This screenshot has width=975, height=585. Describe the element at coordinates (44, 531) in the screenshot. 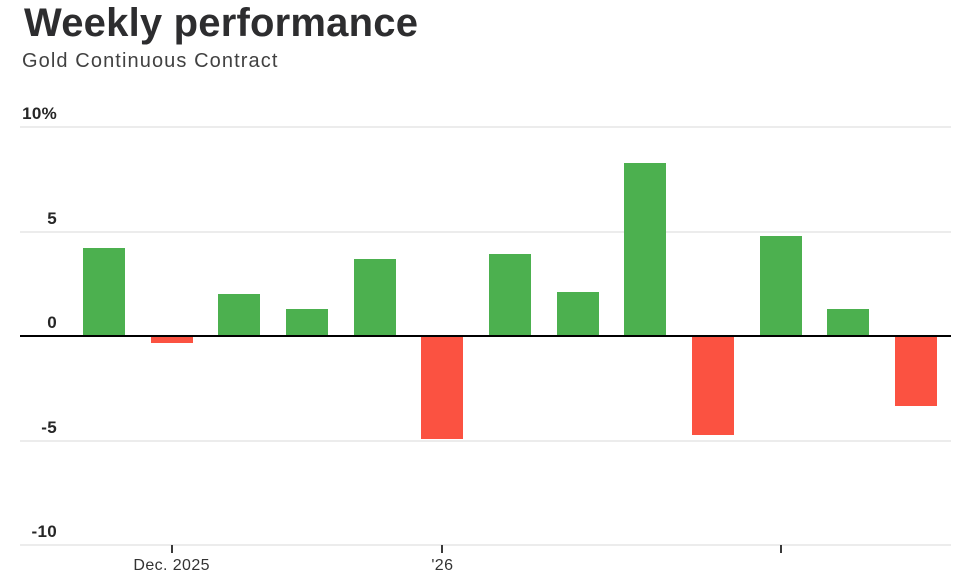

I see `y-axis-label--10: -10` at that location.